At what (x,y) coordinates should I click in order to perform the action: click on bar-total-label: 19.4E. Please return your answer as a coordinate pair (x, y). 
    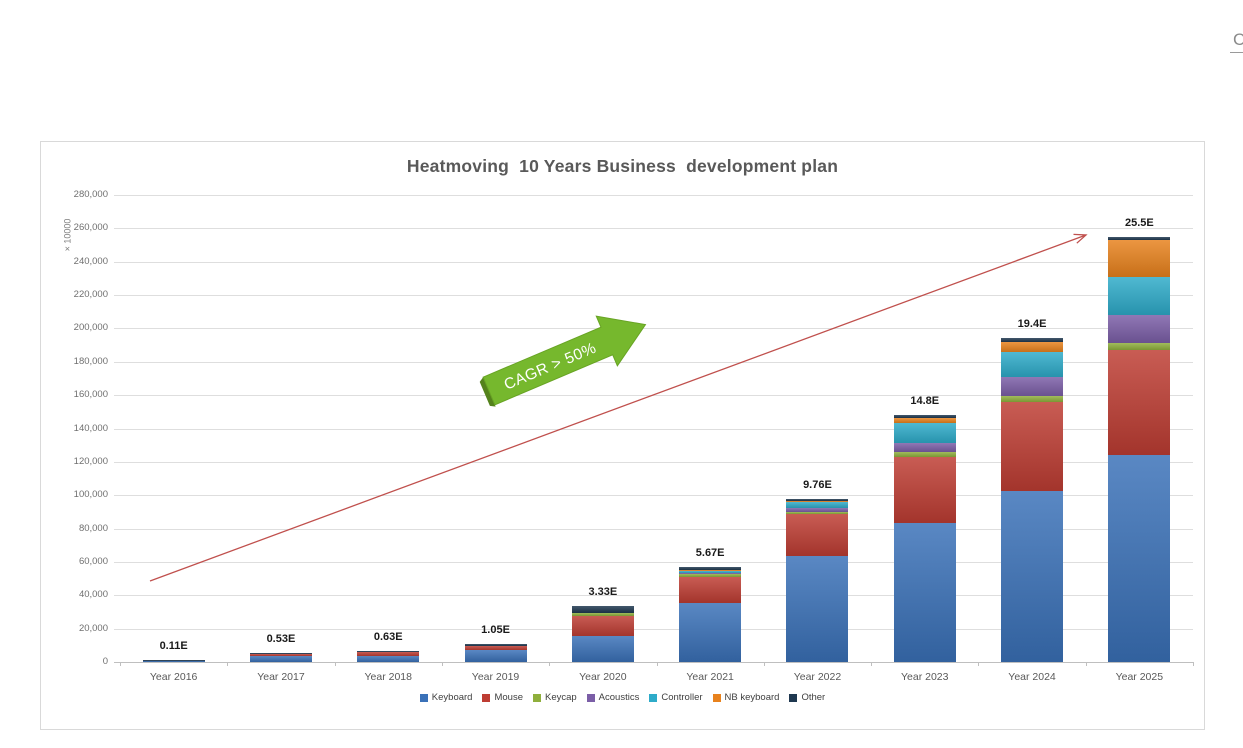
    Looking at the image, I should click on (1032, 324).